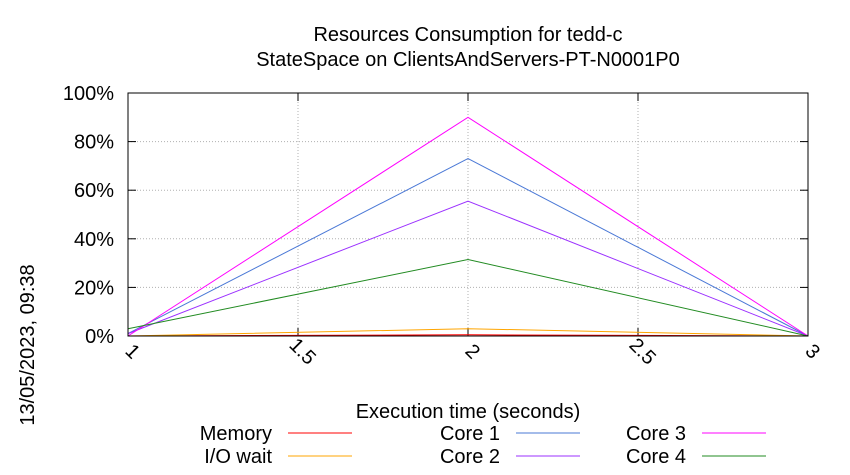 The width and height of the screenshot is (850, 475). I want to click on y-tick-label: 20%, so click(94, 288).